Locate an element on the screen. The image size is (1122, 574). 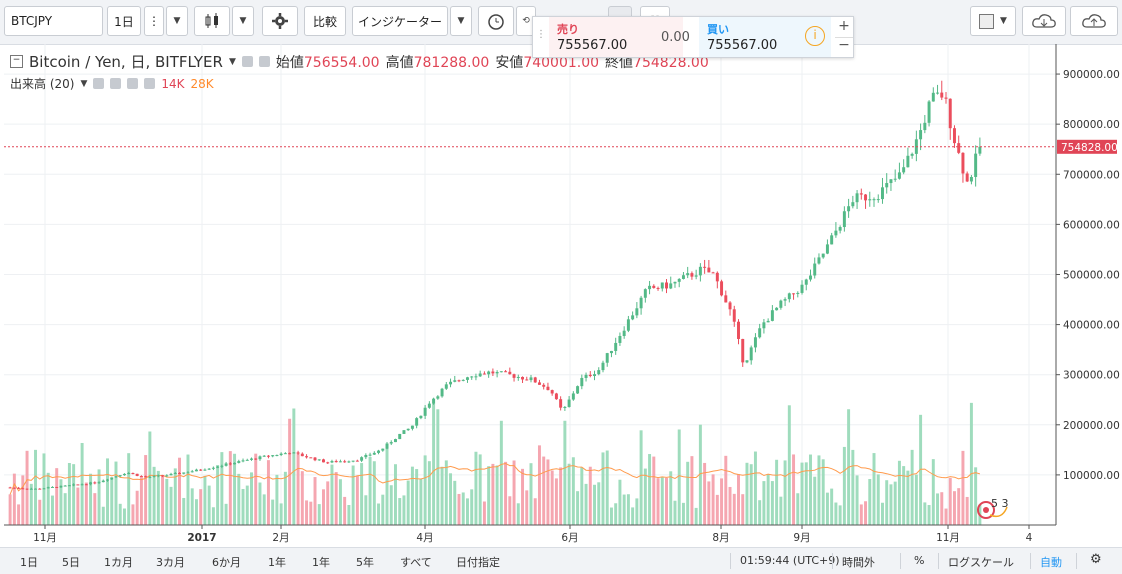
symbol-search: BTCJPY is located at coordinates (53, 21).